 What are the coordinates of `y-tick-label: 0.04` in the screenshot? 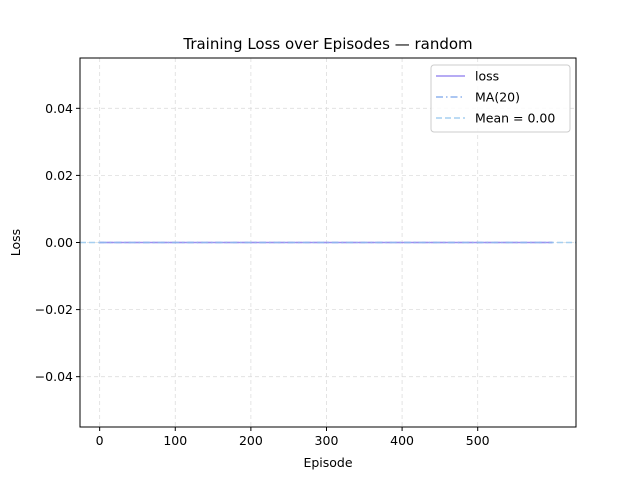 It's located at (59, 108).